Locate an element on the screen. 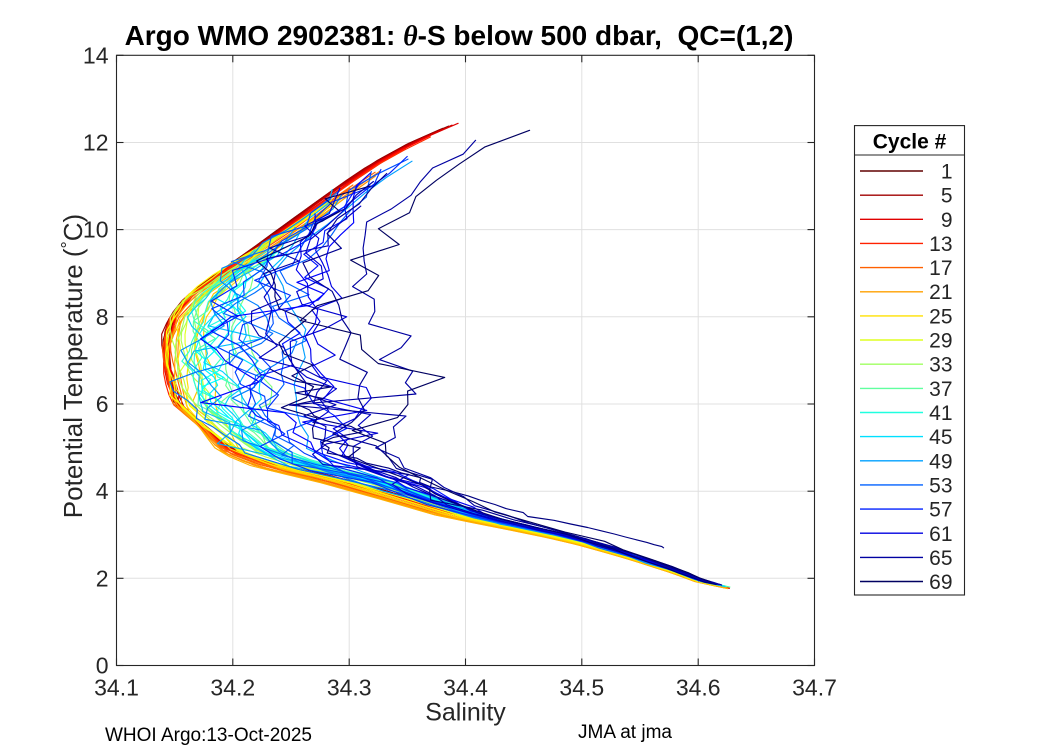 This screenshot has width=1050, height=755. svg-text: 34.7 is located at coordinates (814, 688).